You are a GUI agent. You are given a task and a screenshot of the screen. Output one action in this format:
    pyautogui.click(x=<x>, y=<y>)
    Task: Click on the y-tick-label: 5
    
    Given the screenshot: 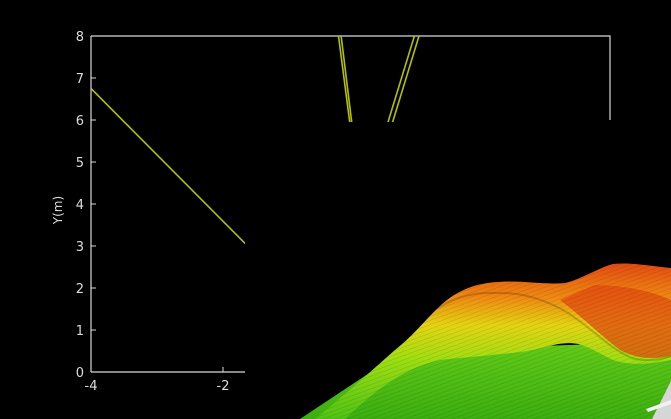 What is the action you would take?
    pyautogui.click(x=80, y=163)
    